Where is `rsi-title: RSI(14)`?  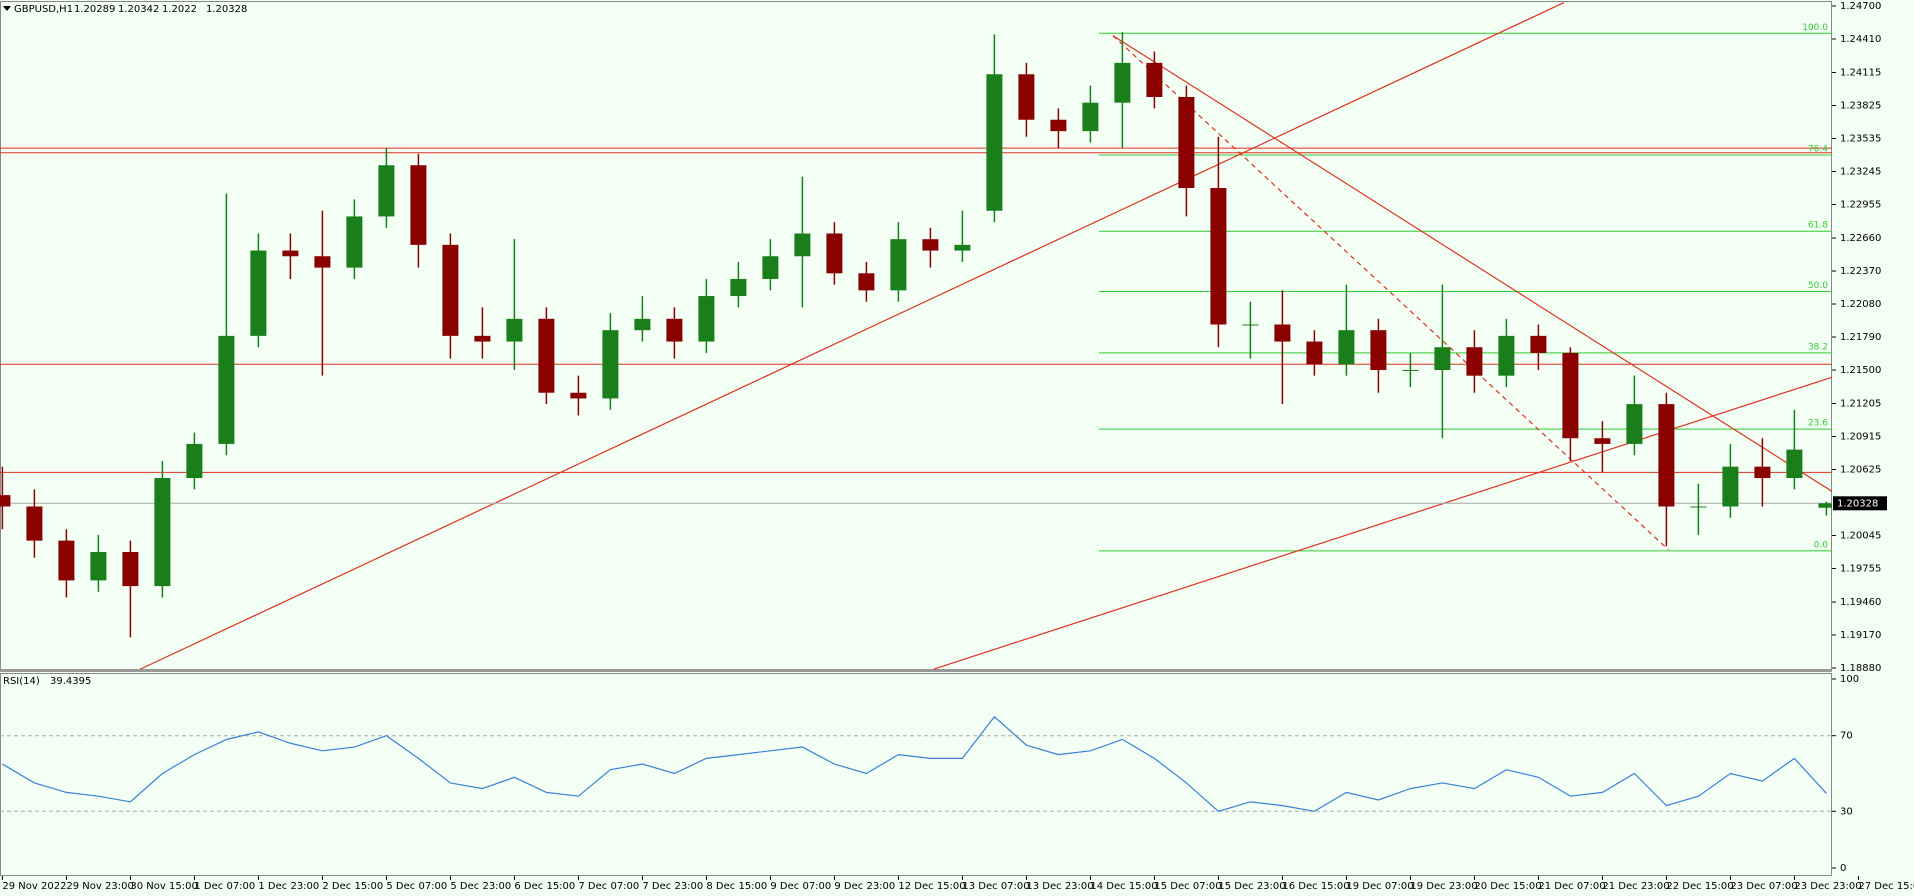
rsi-title: RSI(14) is located at coordinates (21, 681).